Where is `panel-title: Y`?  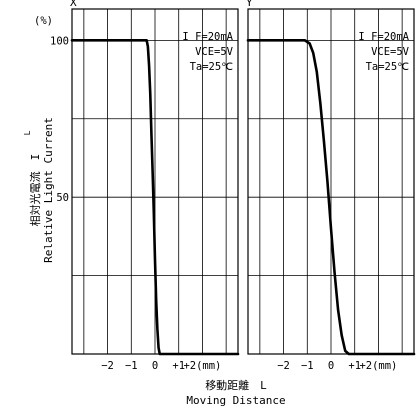
panel-title: Y is located at coordinates (249, 4).